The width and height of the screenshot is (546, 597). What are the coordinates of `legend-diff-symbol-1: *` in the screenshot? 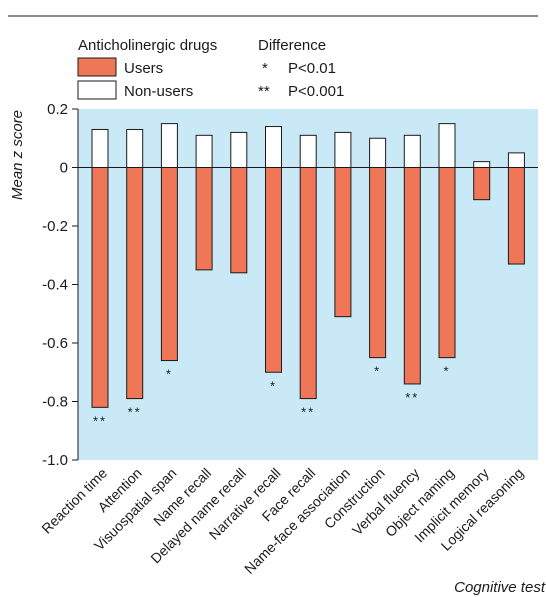 It's located at (265, 68).